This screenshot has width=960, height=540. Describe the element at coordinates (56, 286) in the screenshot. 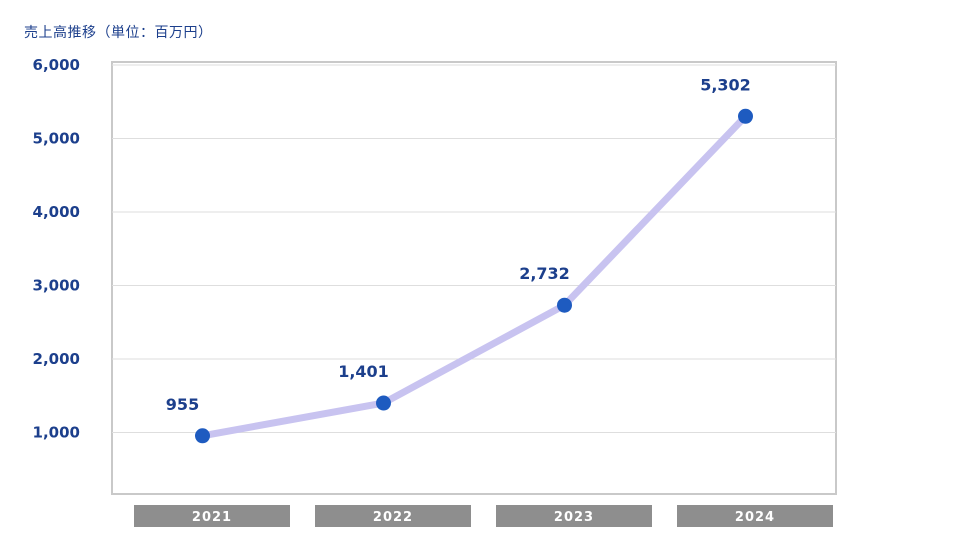

I see `y-tick-label: 3,000` at that location.